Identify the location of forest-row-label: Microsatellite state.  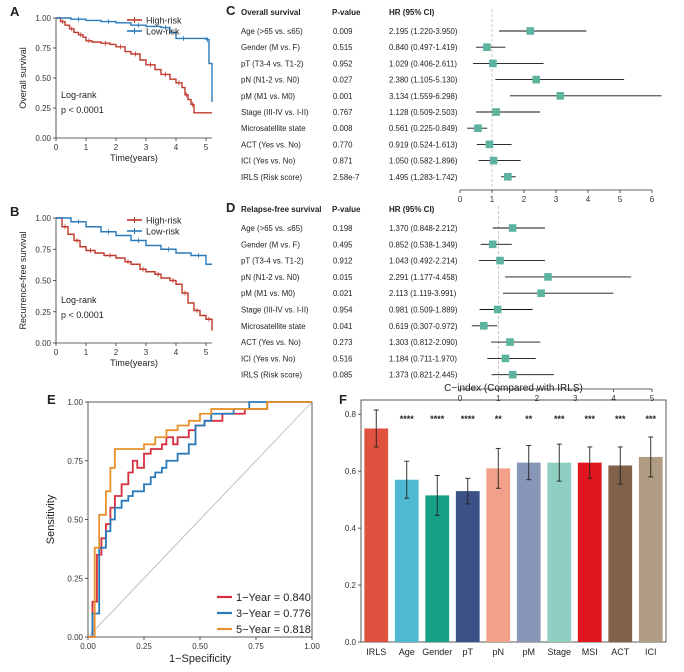
(273, 128).